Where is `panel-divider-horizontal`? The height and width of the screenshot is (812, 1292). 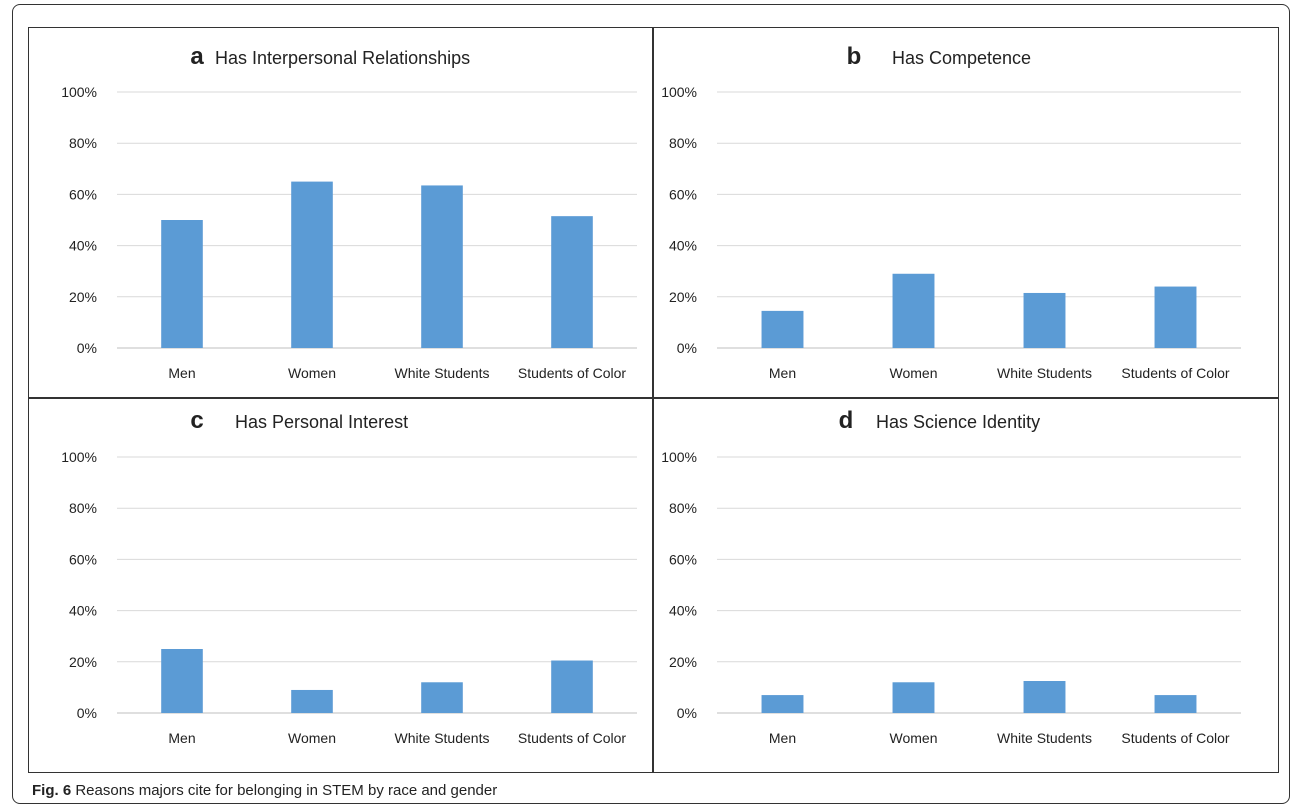 panel-divider-horizontal is located at coordinates (653, 398).